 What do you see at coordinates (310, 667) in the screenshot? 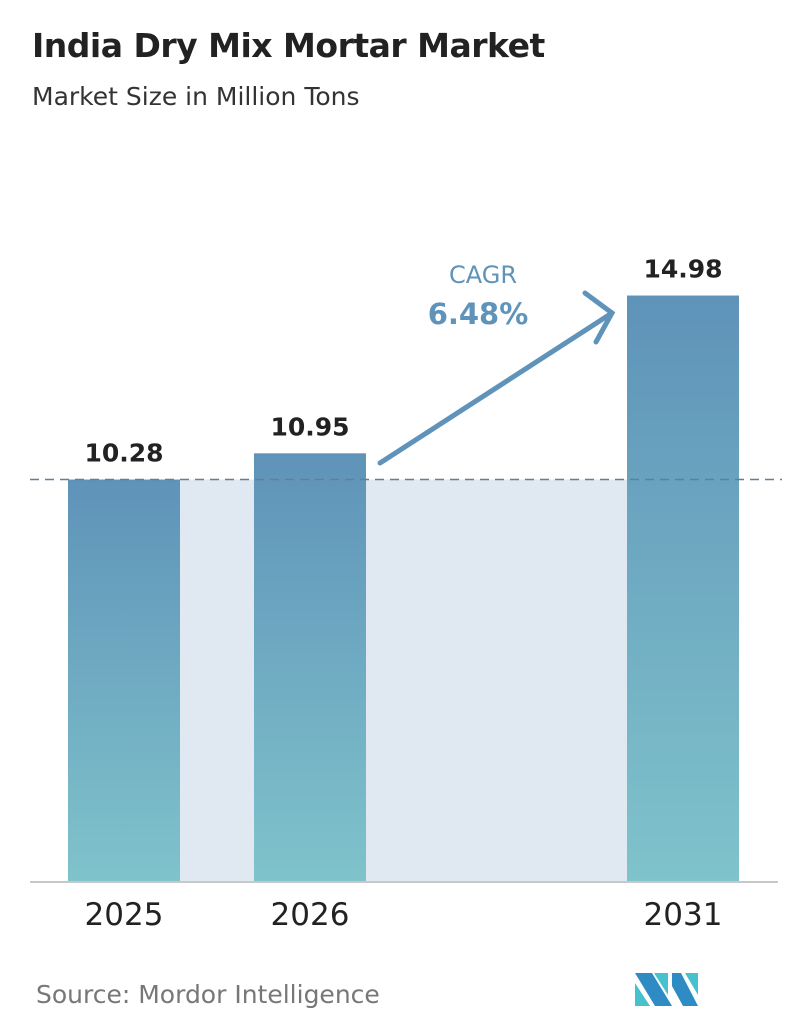
I see `bar-2026` at bounding box center [310, 667].